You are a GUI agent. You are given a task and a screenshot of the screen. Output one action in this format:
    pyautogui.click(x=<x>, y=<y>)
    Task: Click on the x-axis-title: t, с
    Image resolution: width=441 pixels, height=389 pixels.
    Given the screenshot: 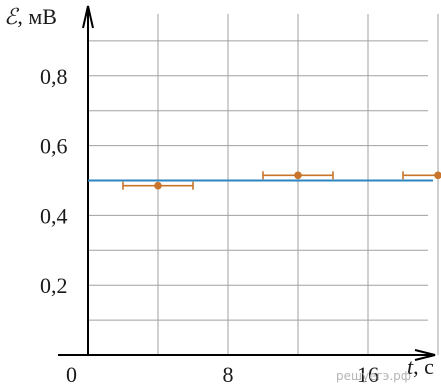 What is the action you would take?
    pyautogui.click(x=420, y=366)
    